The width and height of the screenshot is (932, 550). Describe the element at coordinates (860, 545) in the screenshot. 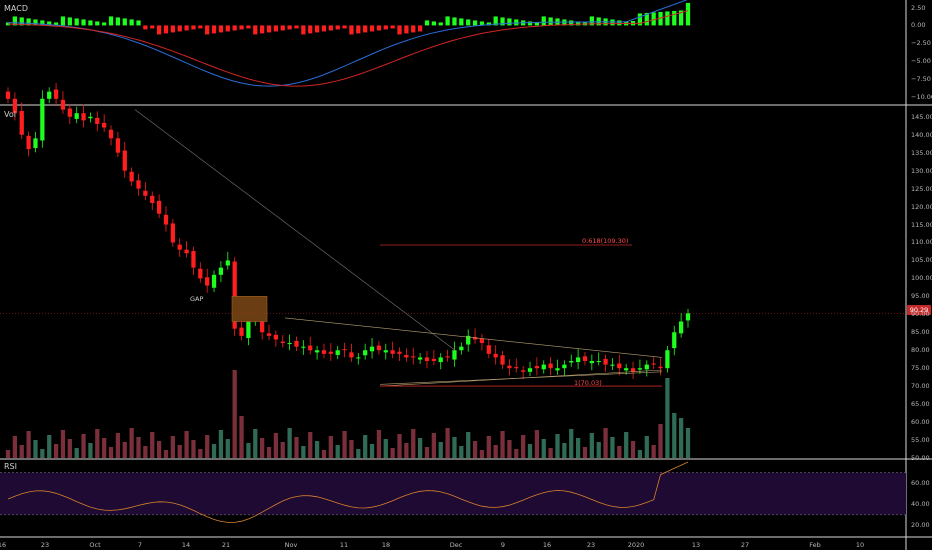

I see `x-axis-label: 10` at that location.